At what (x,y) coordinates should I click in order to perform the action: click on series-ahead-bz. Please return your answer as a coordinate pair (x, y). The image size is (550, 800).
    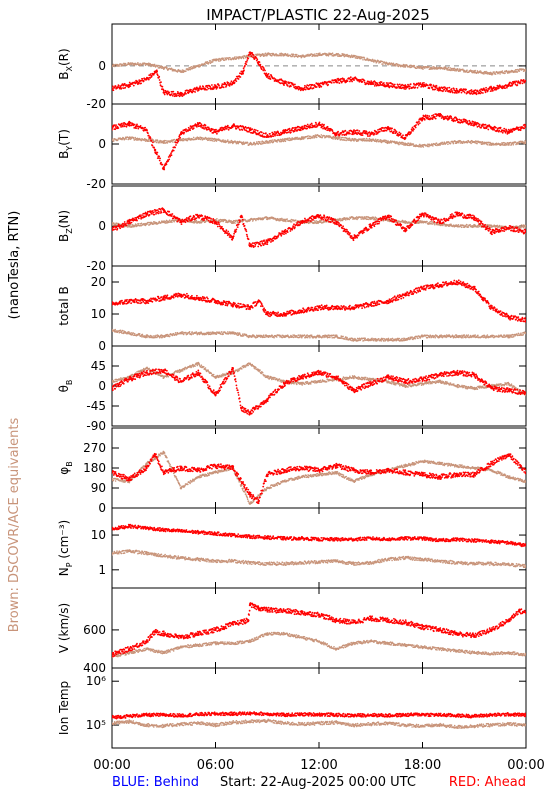
    Looking at the image, I should click on (319, 228).